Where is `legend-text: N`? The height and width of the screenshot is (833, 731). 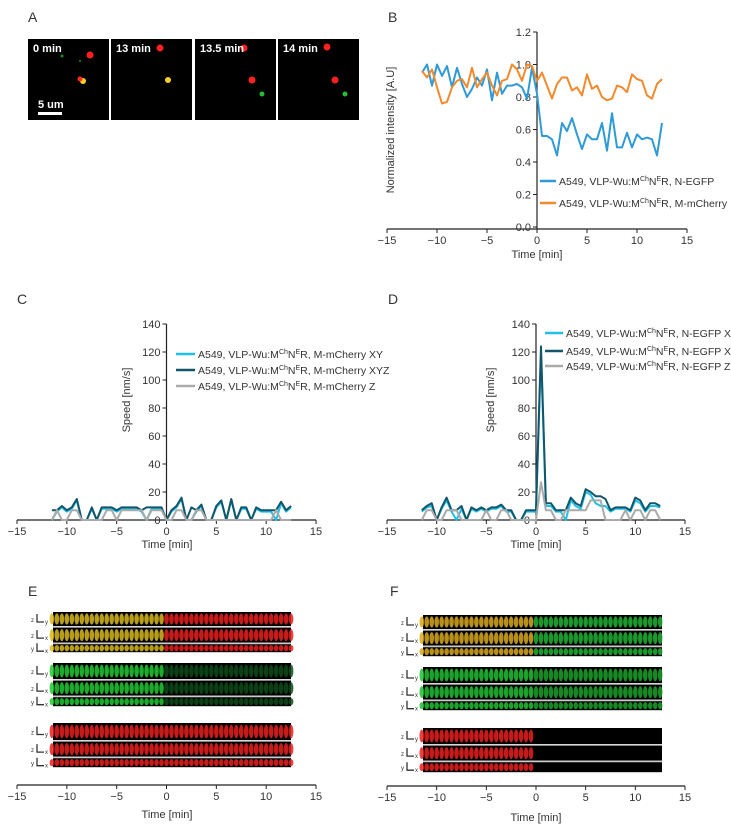
legend-text: N is located at coordinates (653, 204).